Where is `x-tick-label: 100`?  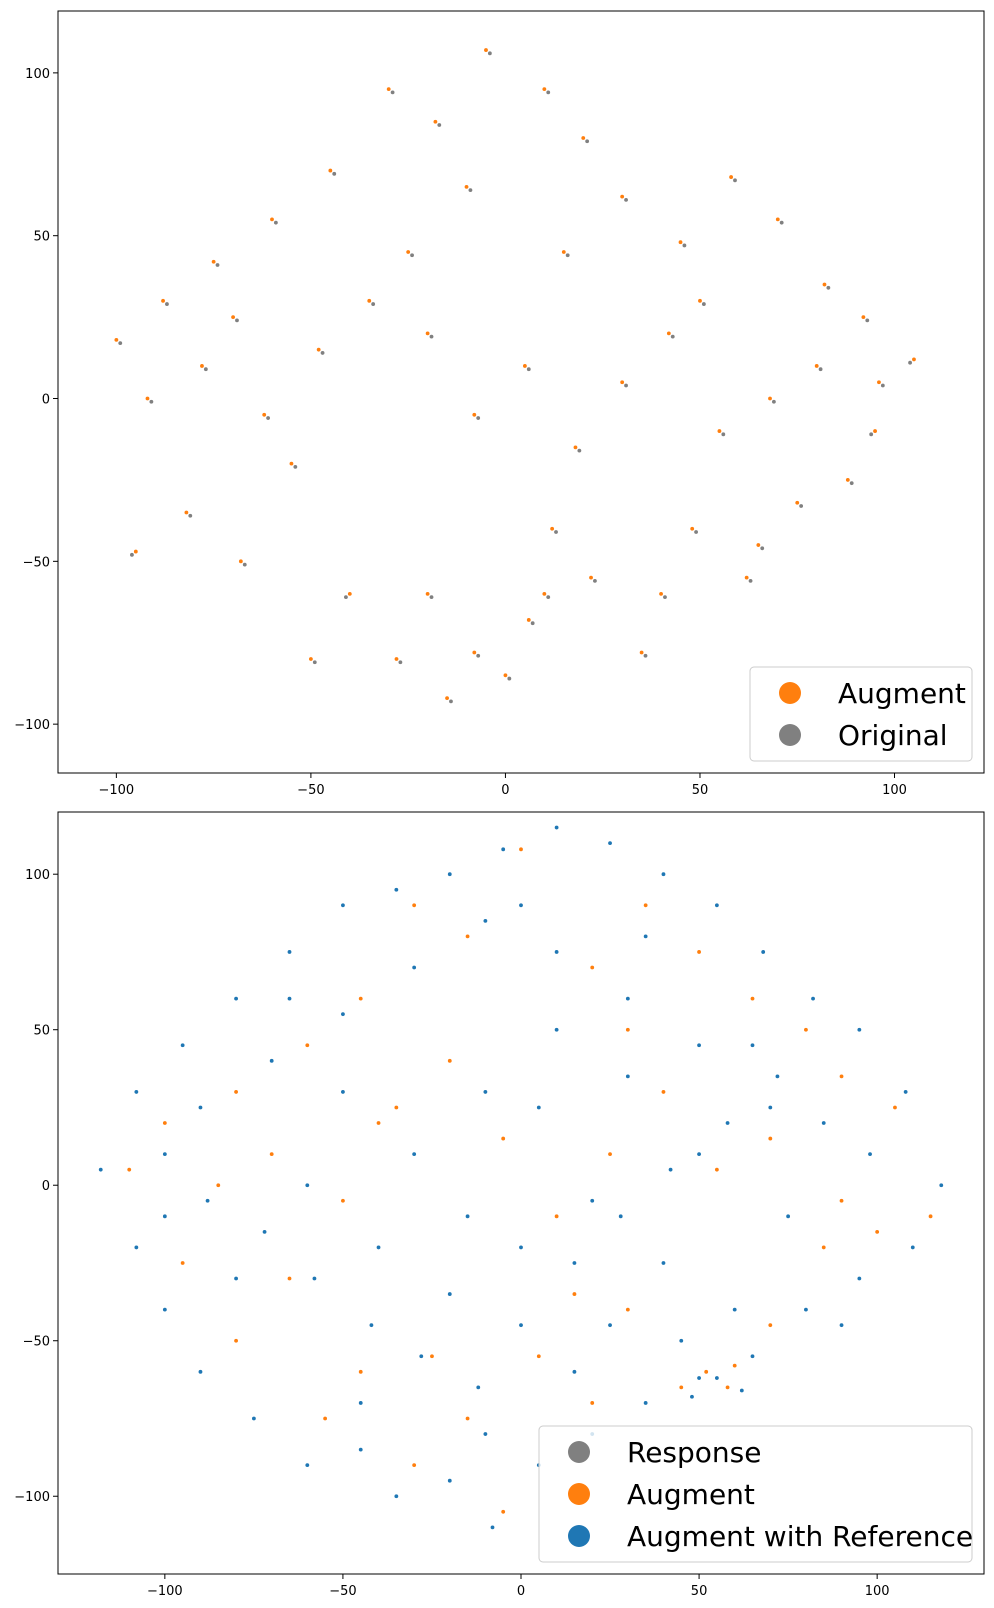 x-tick-label: 100 is located at coordinates (877, 1591).